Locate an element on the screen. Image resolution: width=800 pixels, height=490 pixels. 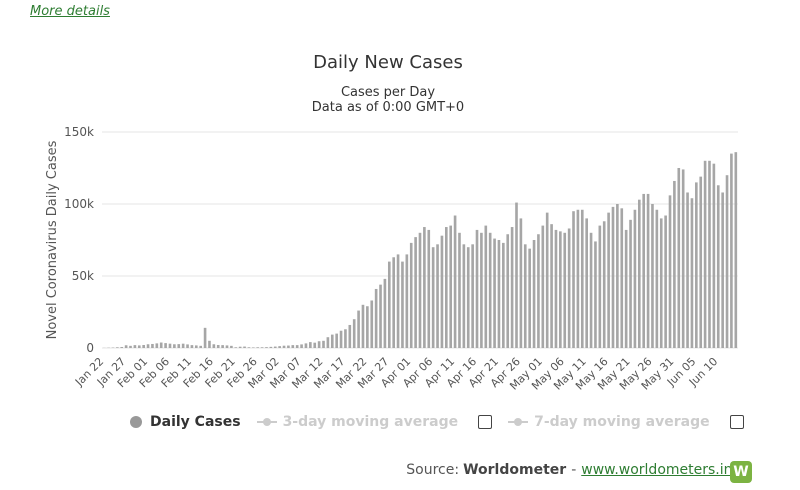
legend-daily-cases: Daily Cases is located at coordinates (185, 422).